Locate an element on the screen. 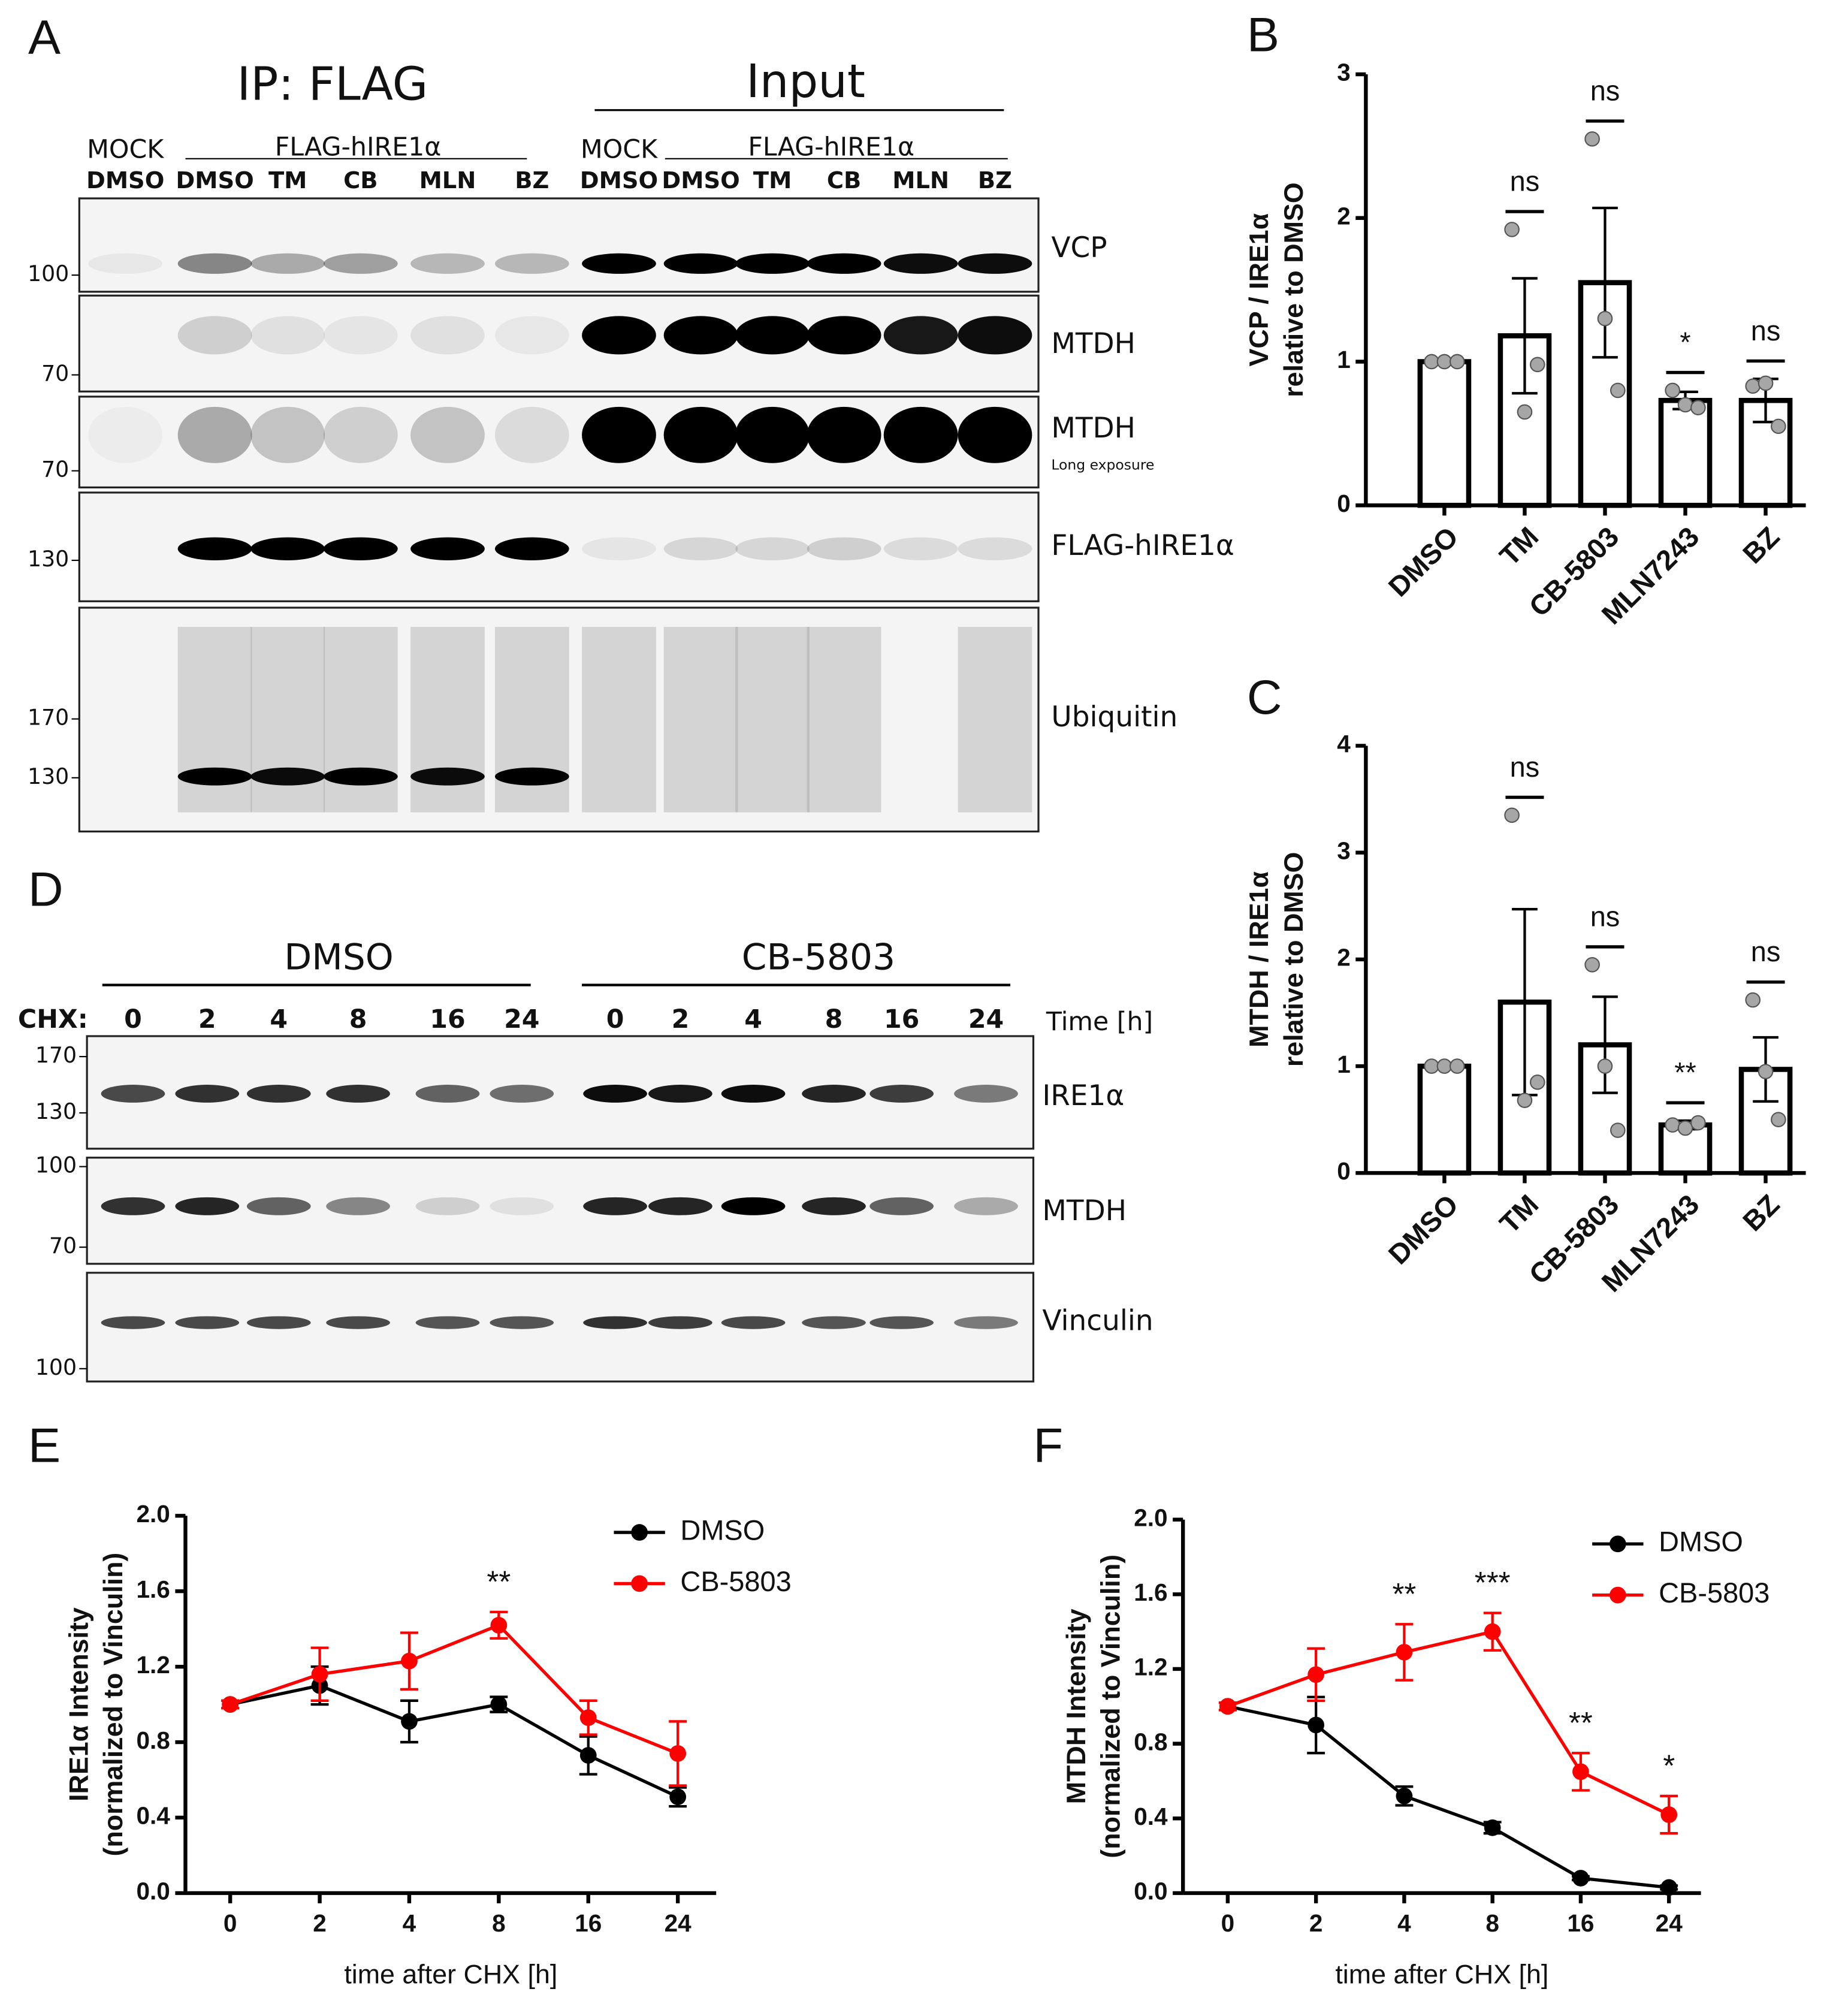 The width and height of the screenshot is (1848, 2016). panel-label: A is located at coordinates (44, 38).